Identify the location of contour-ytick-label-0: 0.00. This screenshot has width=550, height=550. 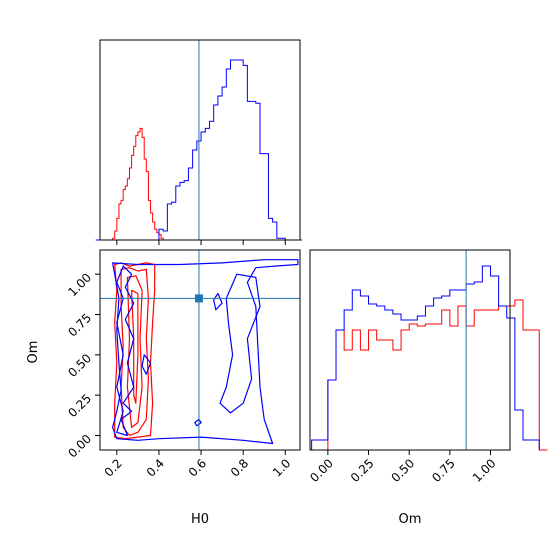
(79, 446).